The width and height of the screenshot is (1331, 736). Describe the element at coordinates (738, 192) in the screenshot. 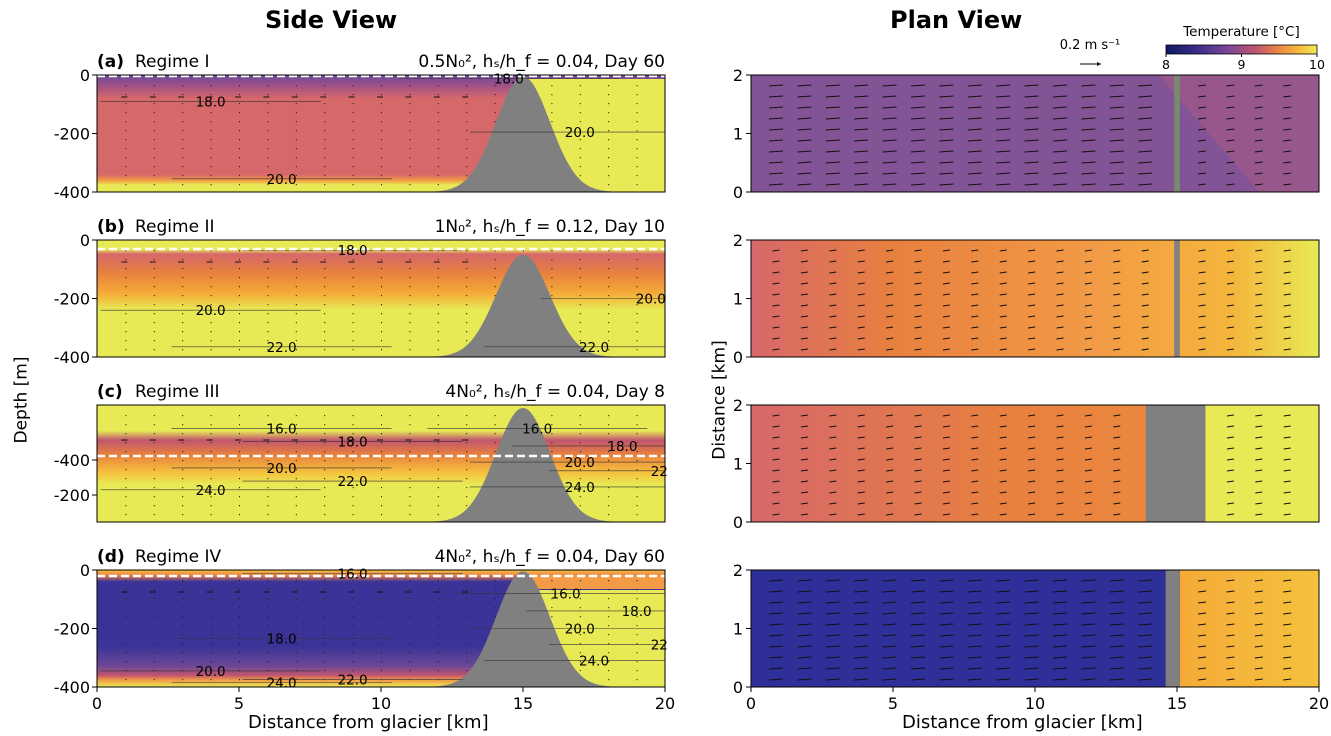

I see `y-tick-label: 0` at that location.